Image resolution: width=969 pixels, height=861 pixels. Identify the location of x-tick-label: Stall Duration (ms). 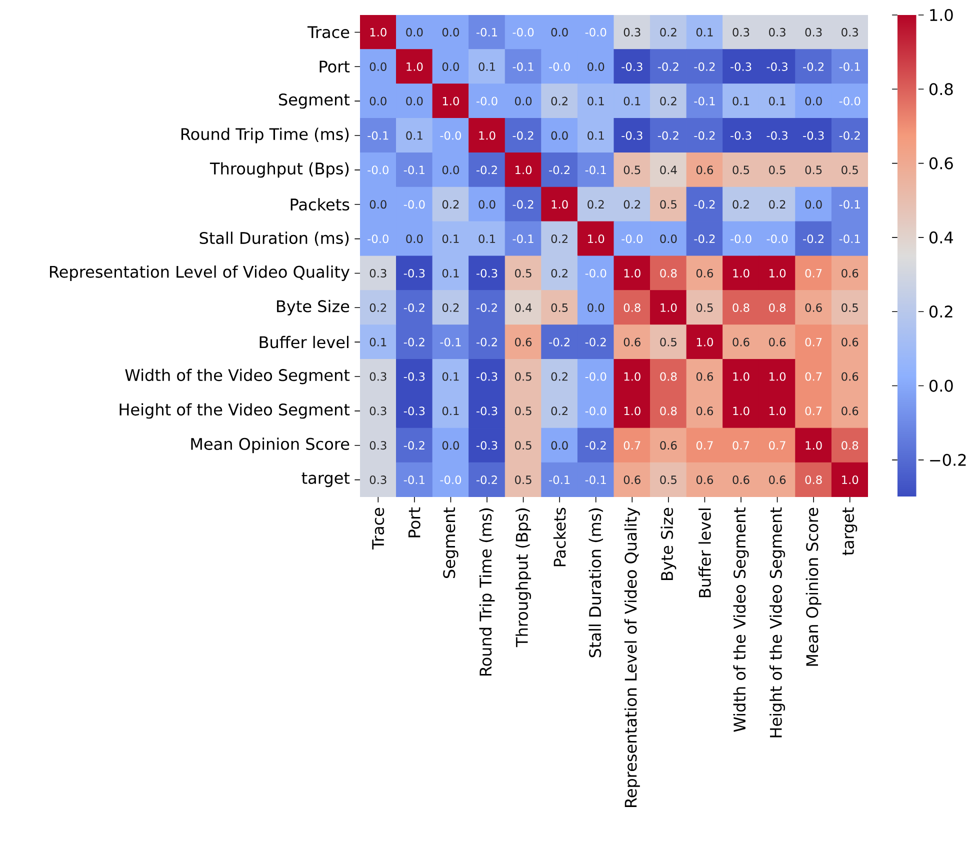
(595, 583).